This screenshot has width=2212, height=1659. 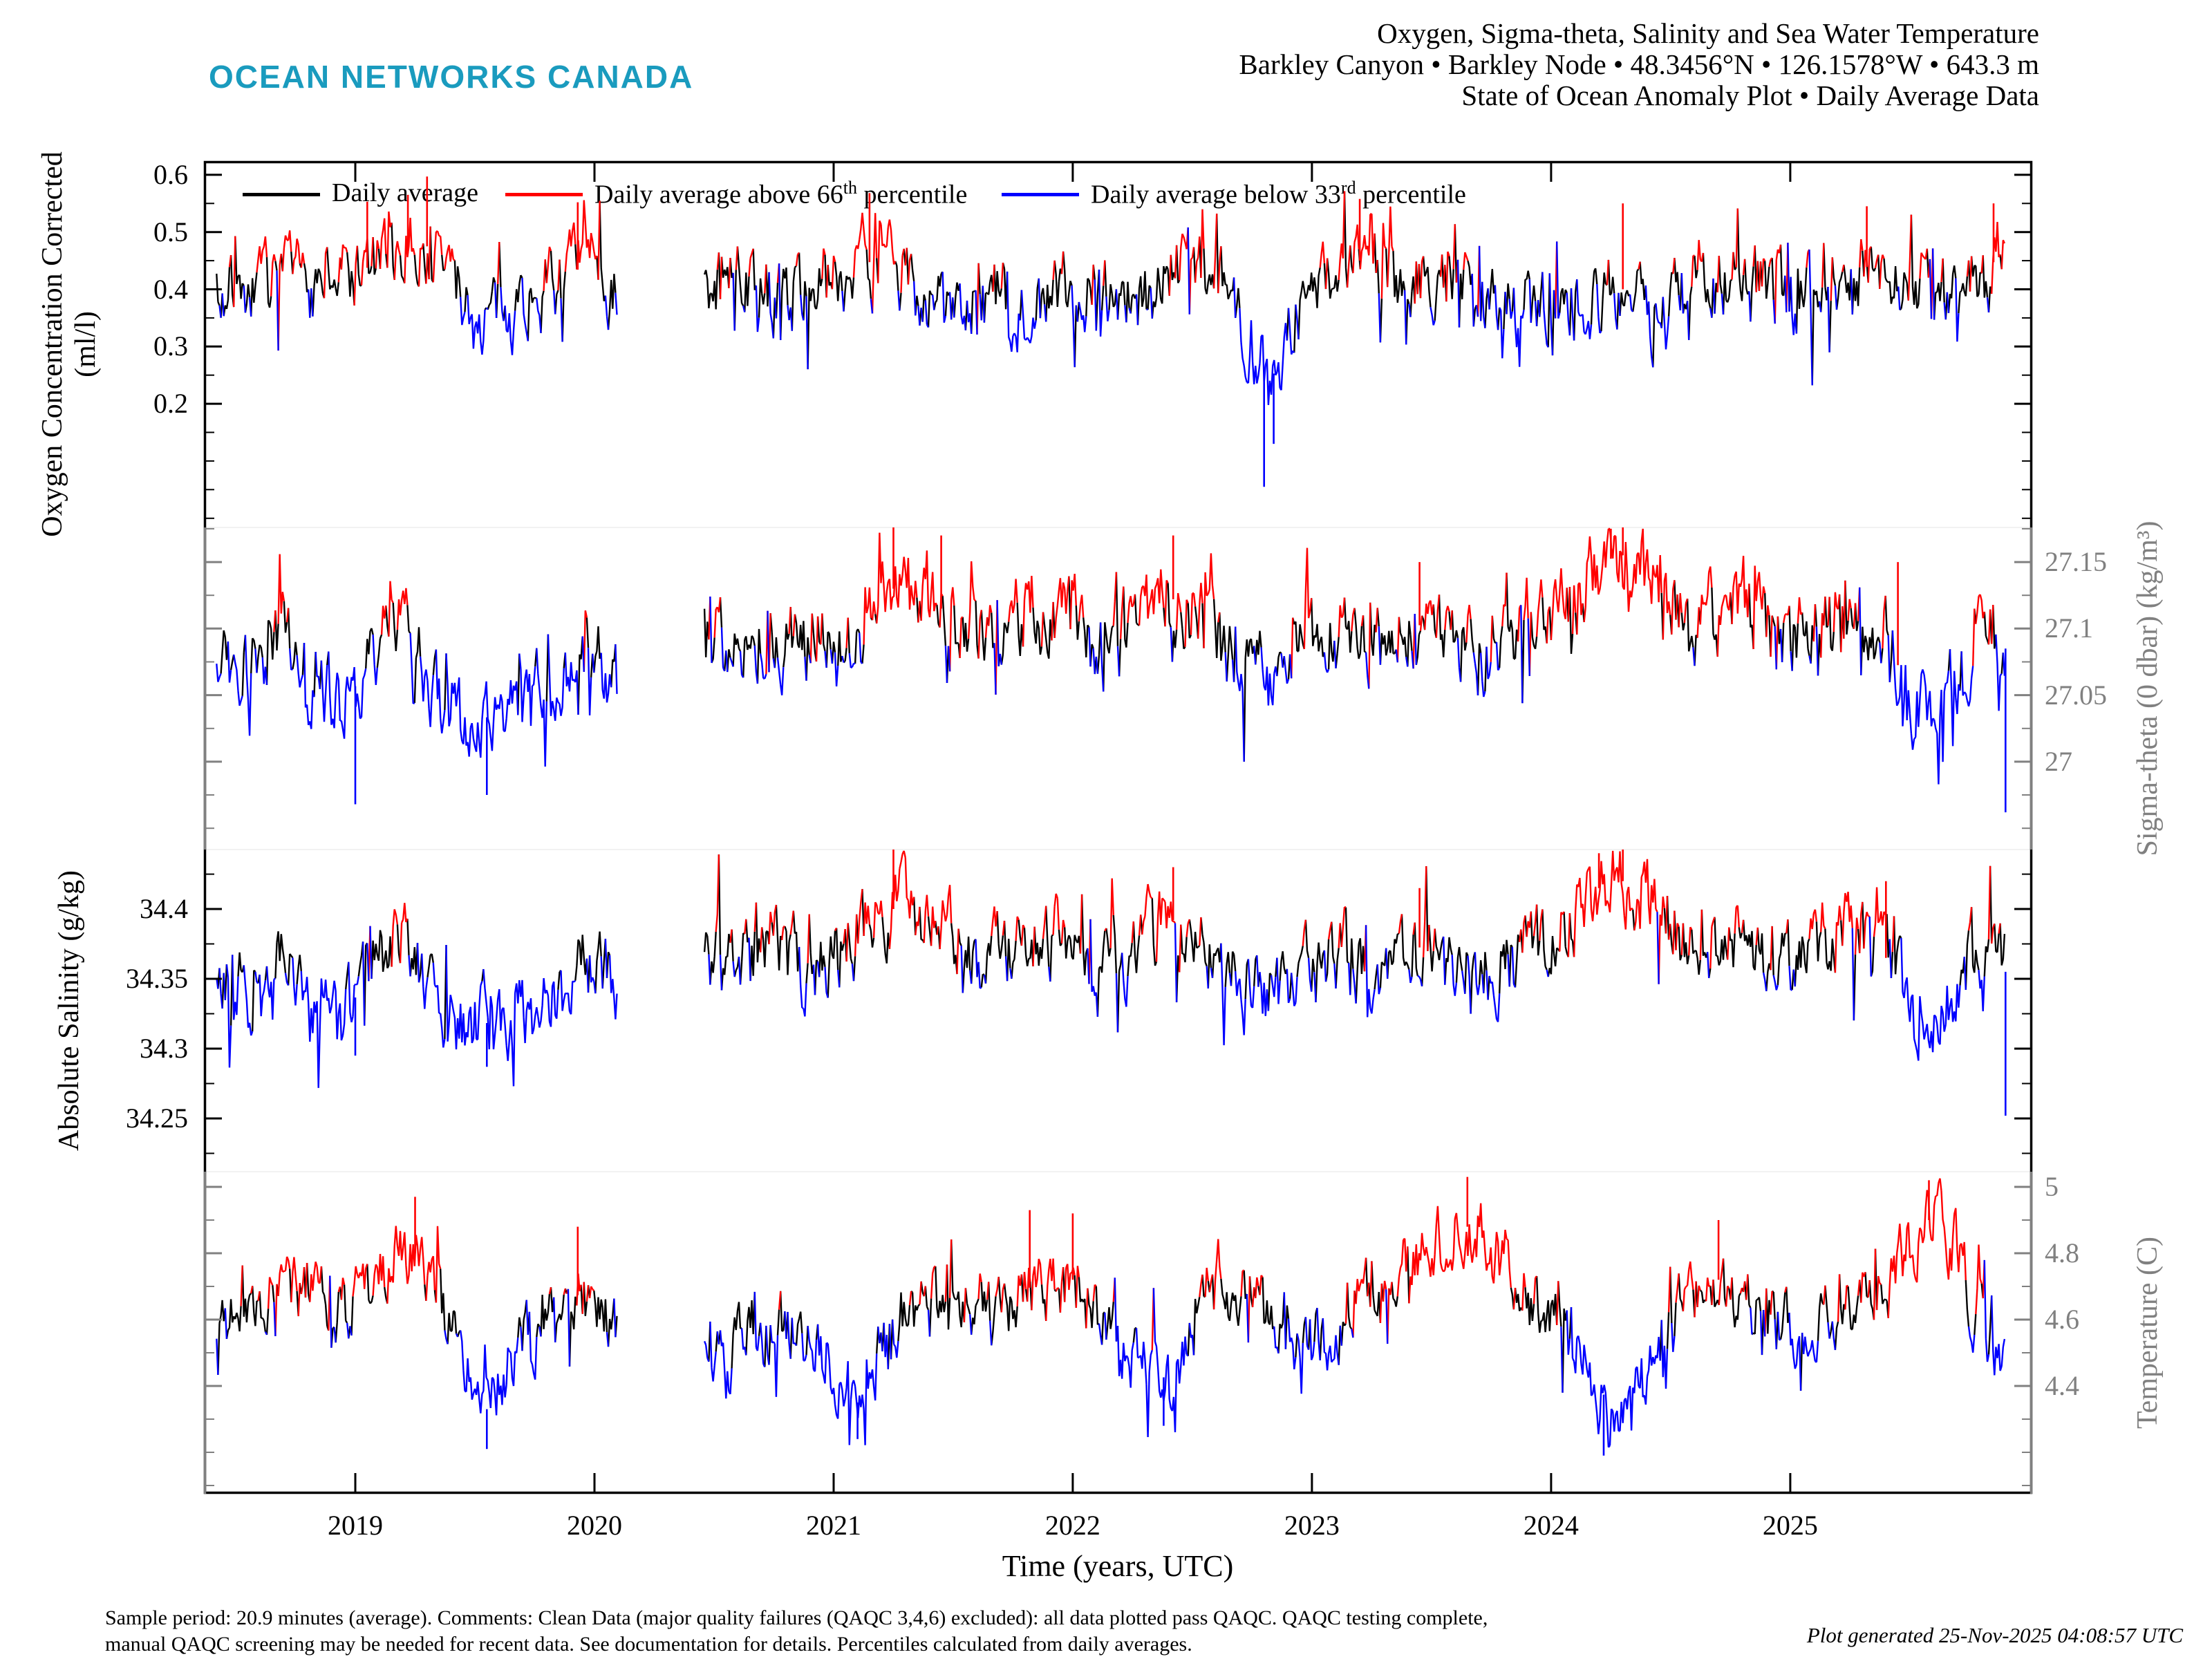 What do you see at coordinates (1994, 1635) in the screenshot?
I see `plot-generated-timestamp: Plot generated 25-Nov-2025 04:08:57 UTC` at bounding box center [1994, 1635].